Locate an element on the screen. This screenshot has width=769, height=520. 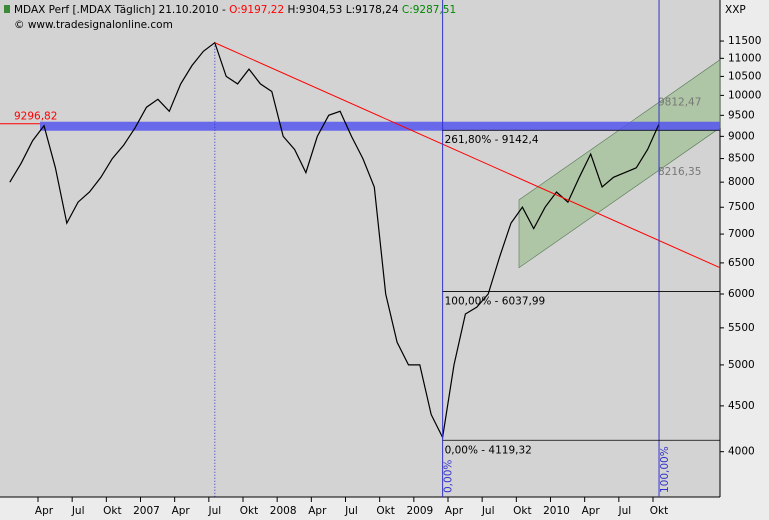
y-tick-label: 6000 is located at coordinates (741, 294).